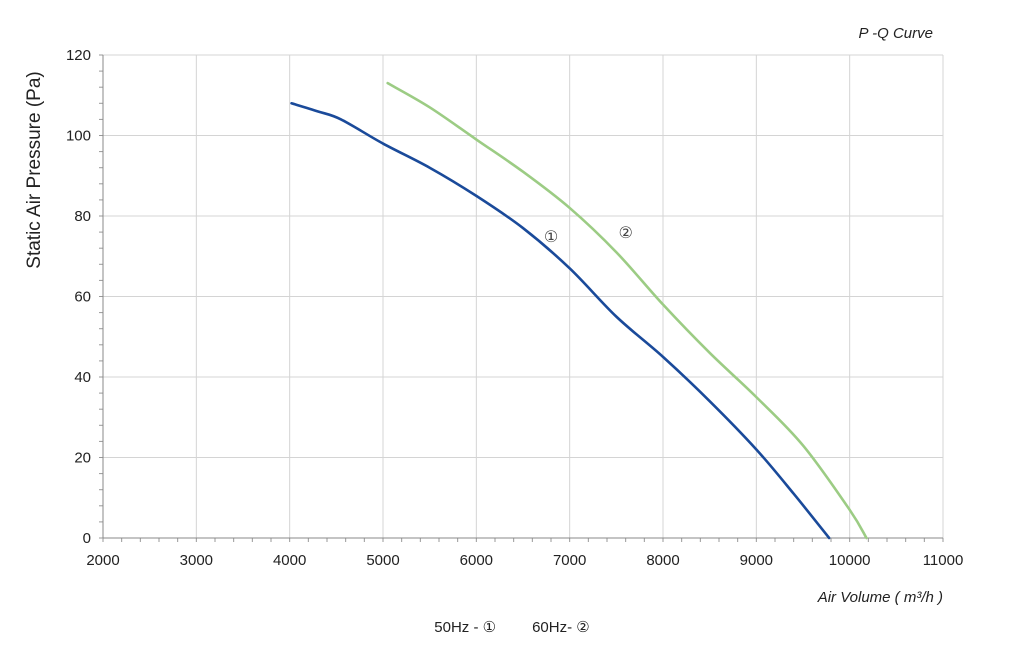 The width and height of the screenshot is (1024, 666). What do you see at coordinates (880, 597) in the screenshot?
I see `x-axis-title: Air Volume ( m³/h )` at bounding box center [880, 597].